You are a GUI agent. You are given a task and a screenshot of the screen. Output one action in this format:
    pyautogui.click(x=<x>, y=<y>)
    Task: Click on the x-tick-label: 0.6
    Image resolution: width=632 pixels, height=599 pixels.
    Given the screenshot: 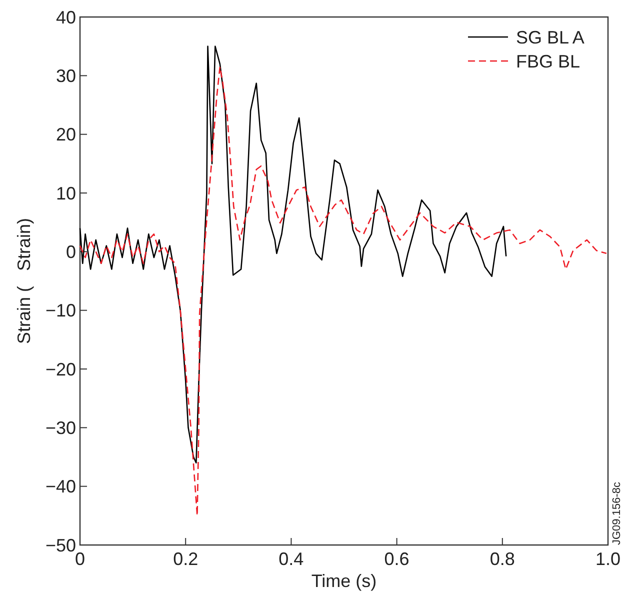 What is the action you would take?
    pyautogui.click(x=397, y=559)
    